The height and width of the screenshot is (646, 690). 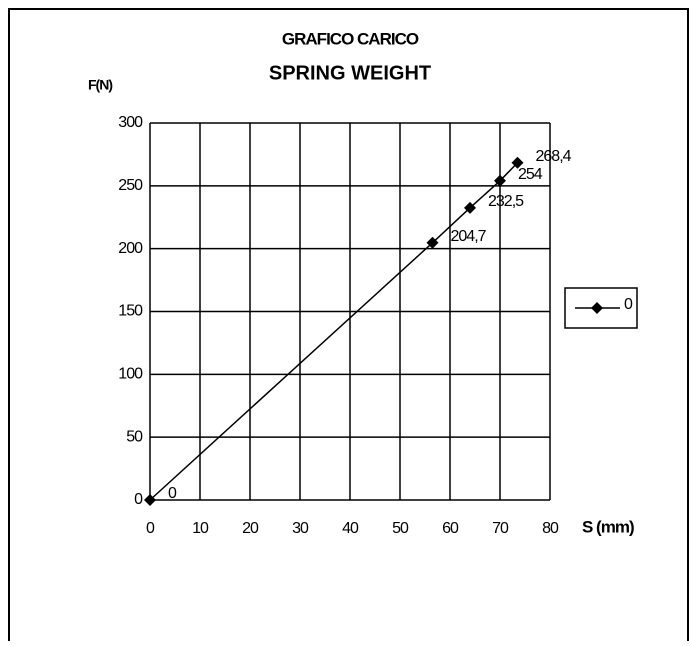 I want to click on x-tick-label: 50, so click(x=400, y=528).